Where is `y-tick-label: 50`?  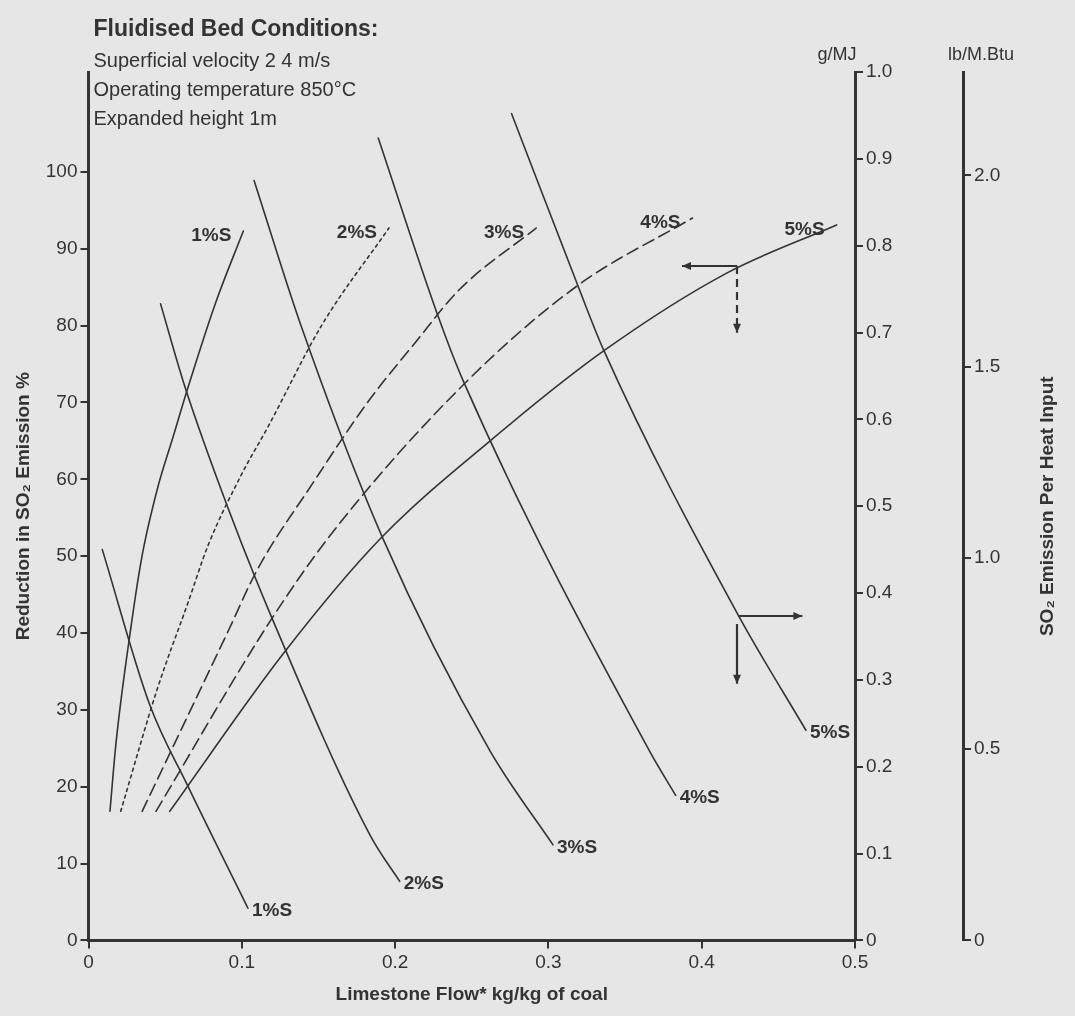 y-tick-label: 50 is located at coordinates (67, 555).